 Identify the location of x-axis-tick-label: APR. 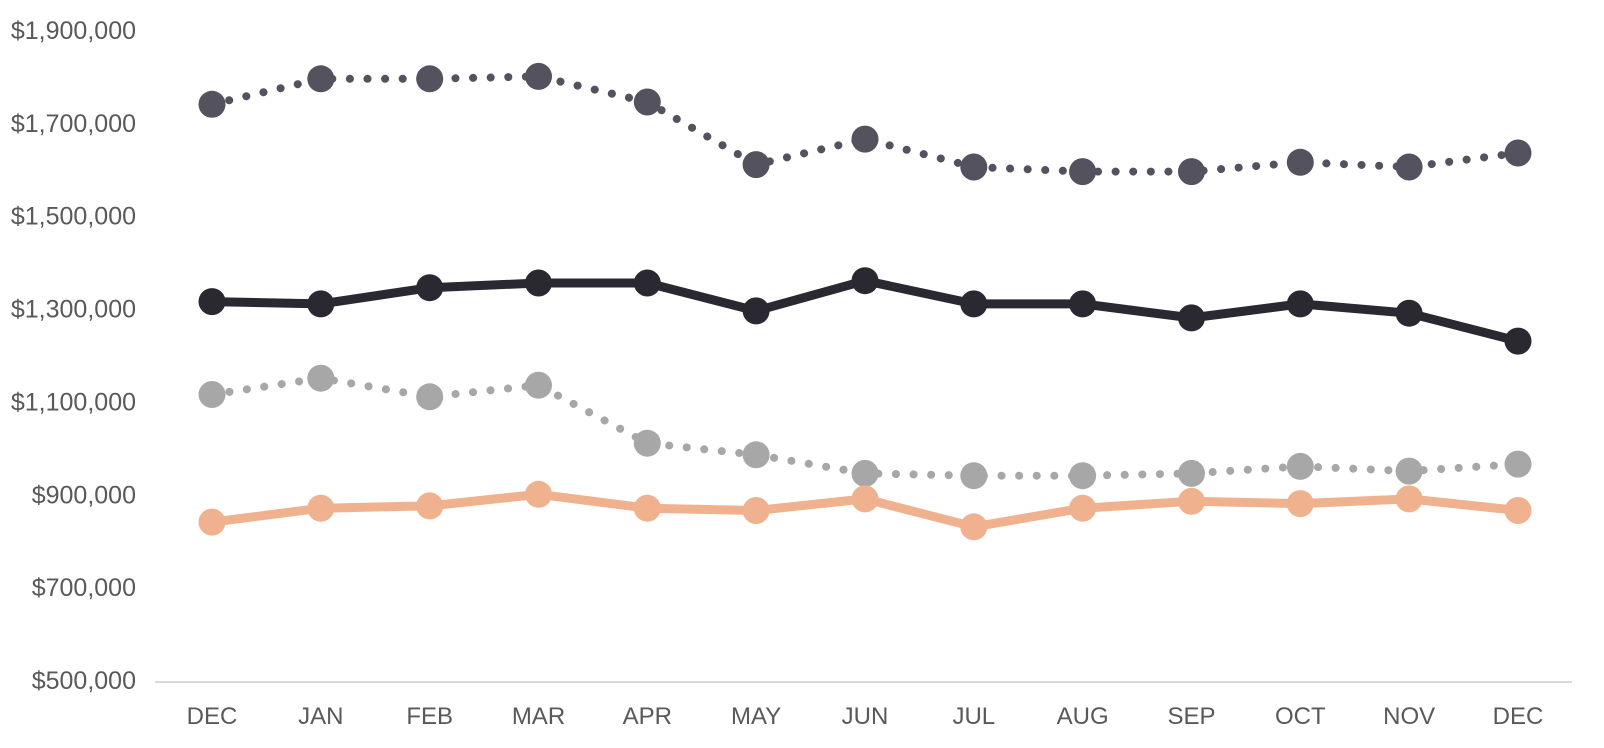
(647, 716).